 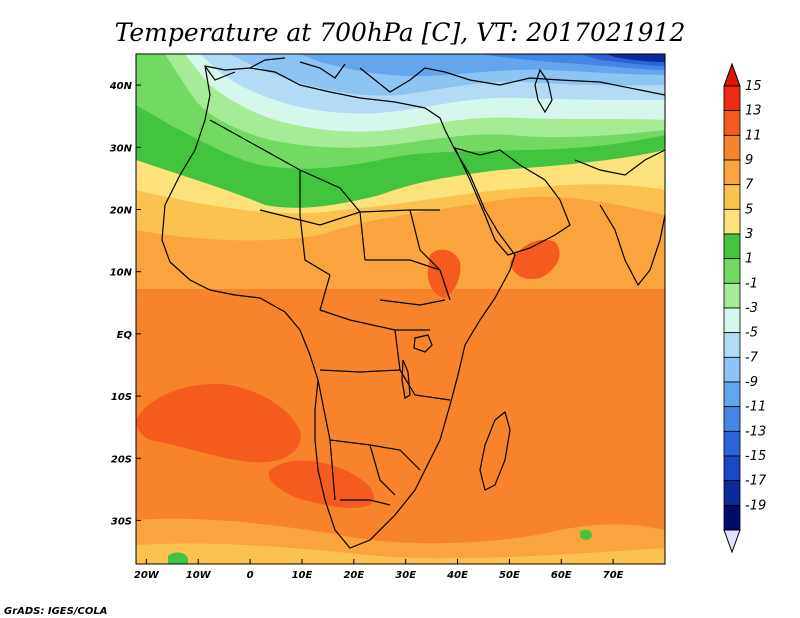 What do you see at coordinates (444, 273) in the screenshot?
I see `warm-anomaly-ethiopia` at bounding box center [444, 273].